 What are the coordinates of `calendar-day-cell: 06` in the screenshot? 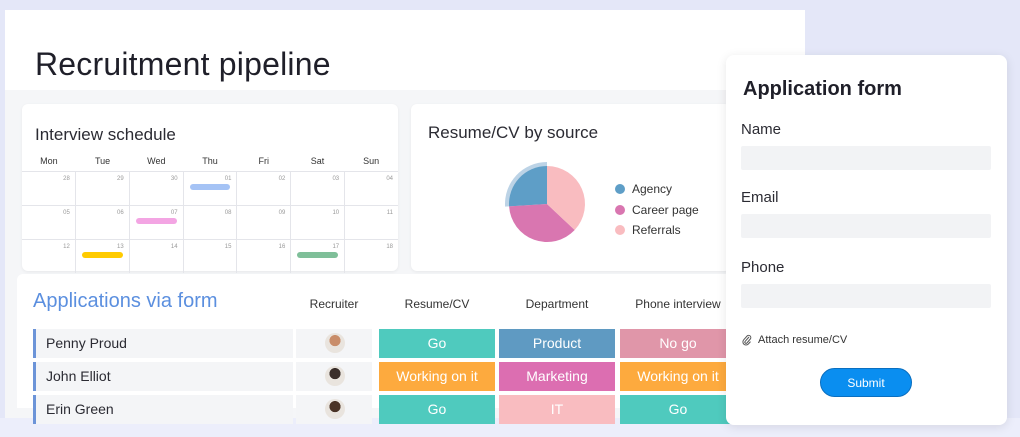 It's located at (102, 222).